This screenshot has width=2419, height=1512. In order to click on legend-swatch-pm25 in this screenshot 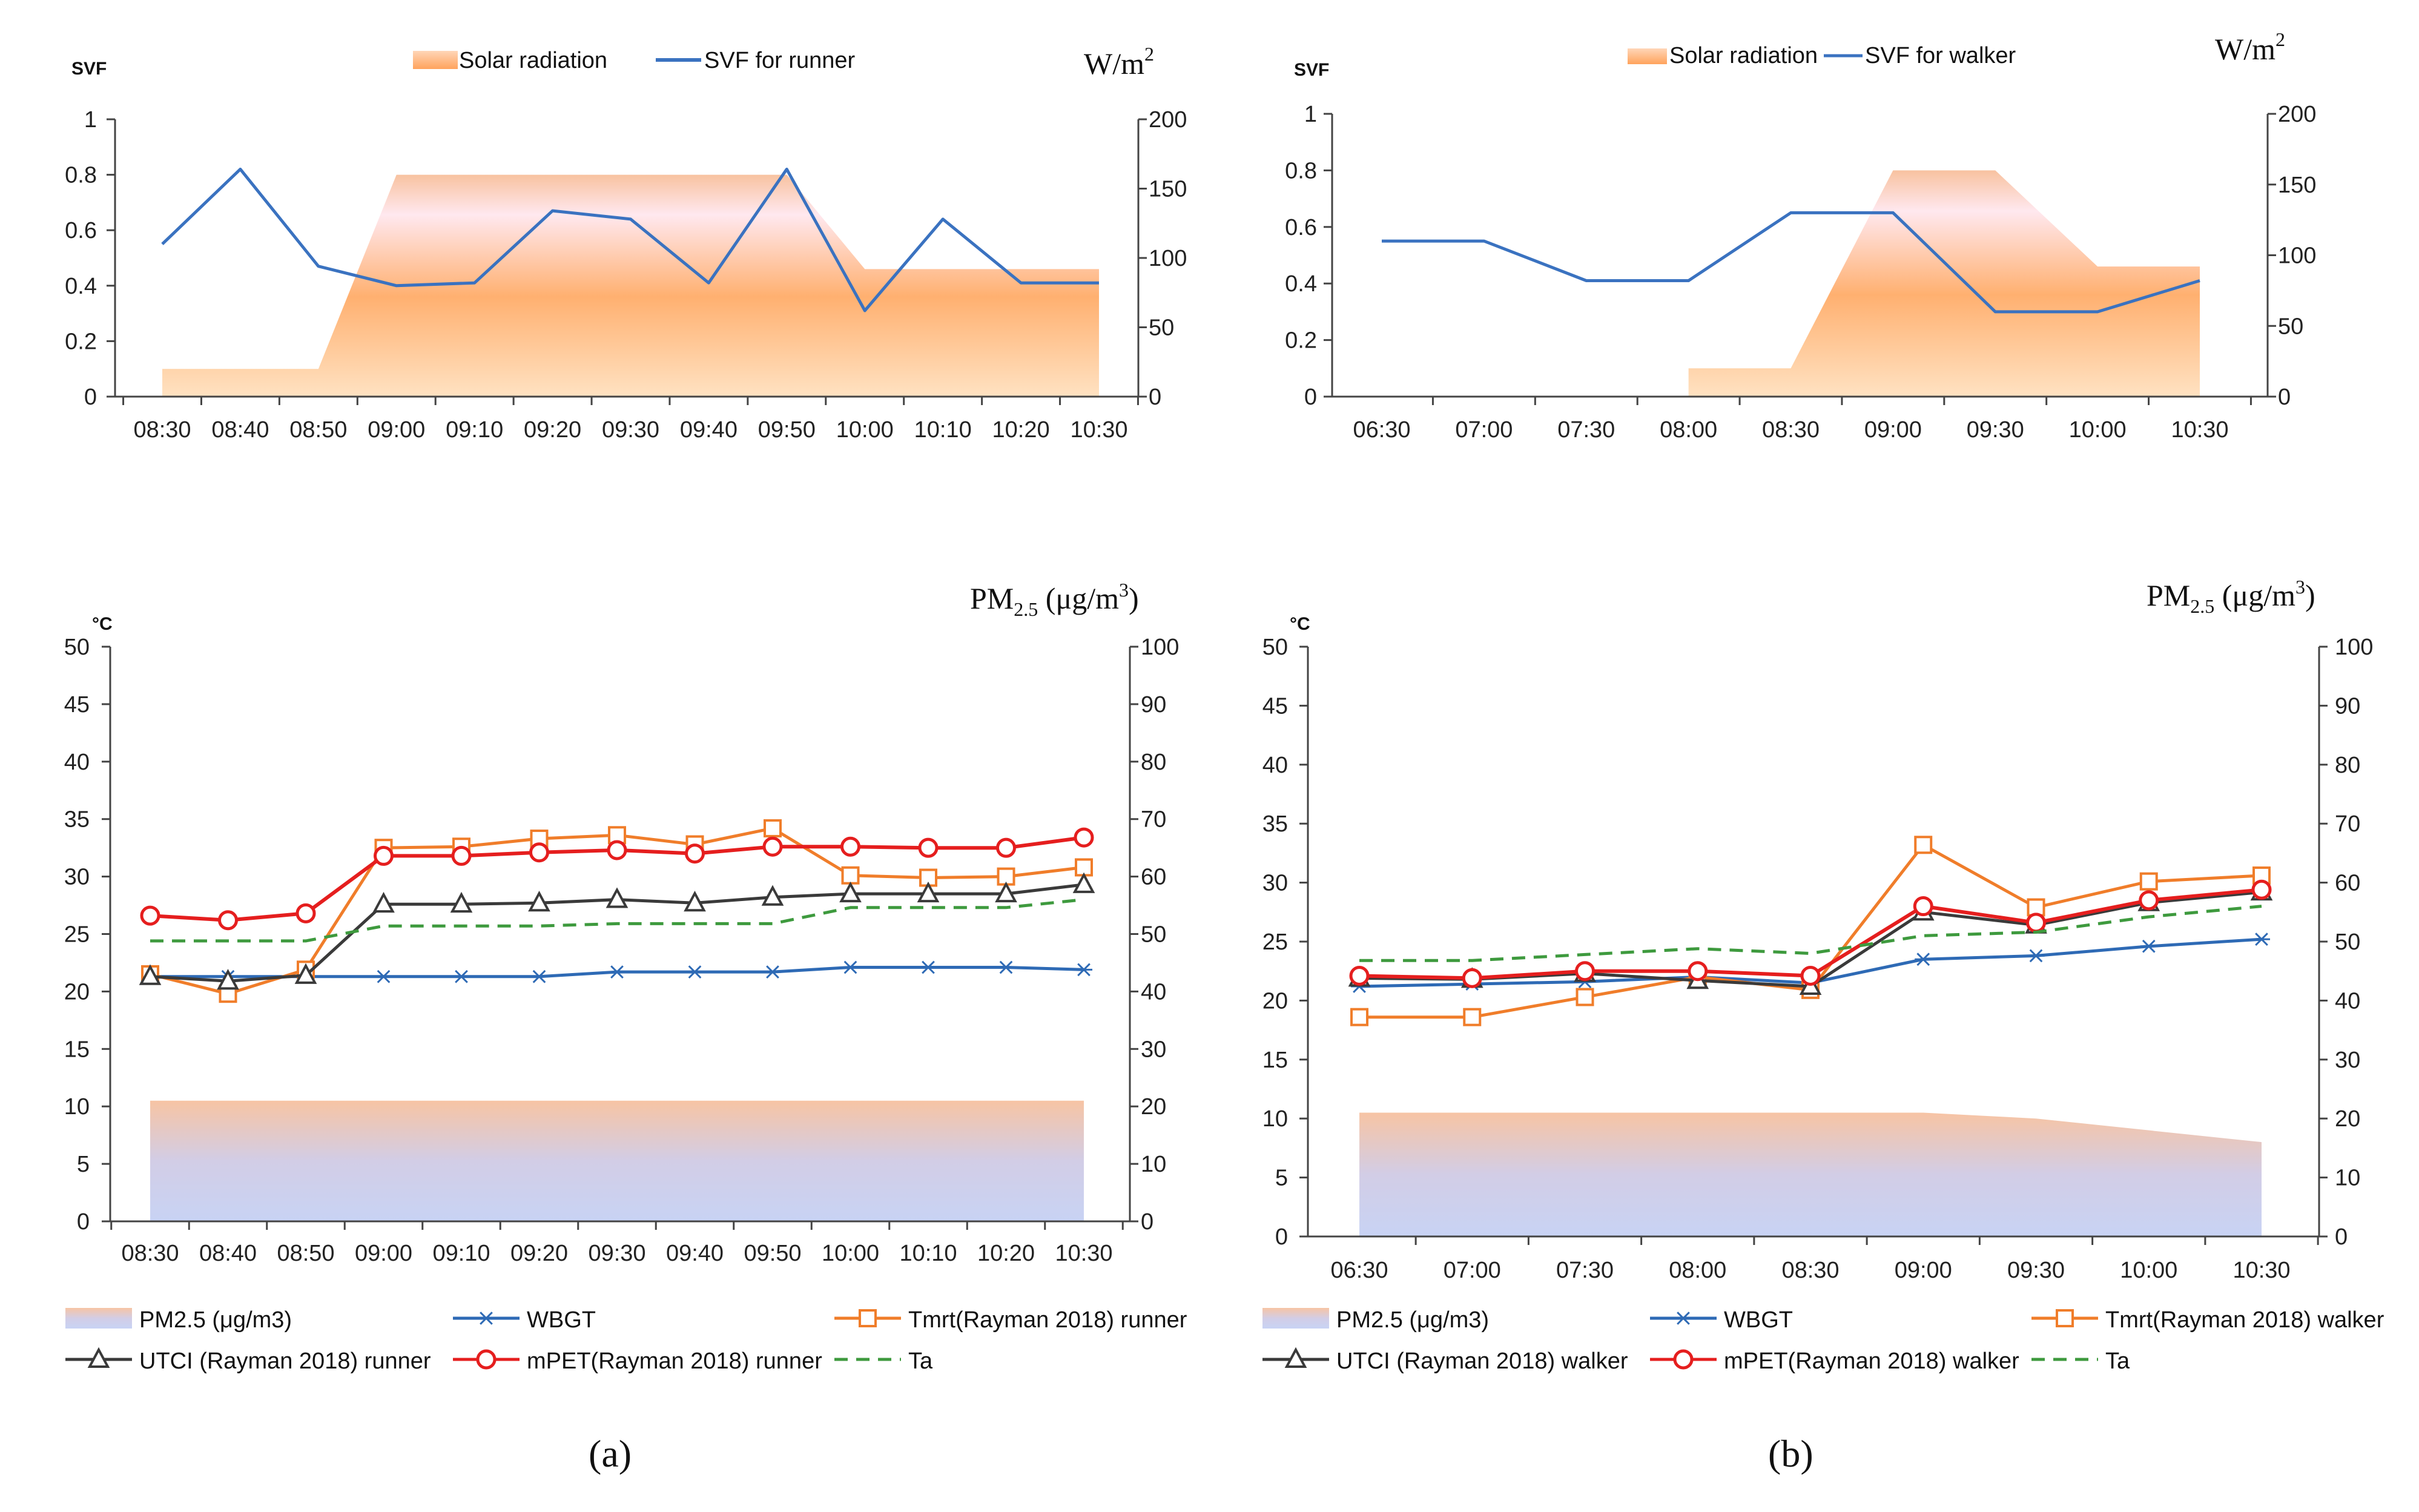, I will do `click(98, 1318)`.